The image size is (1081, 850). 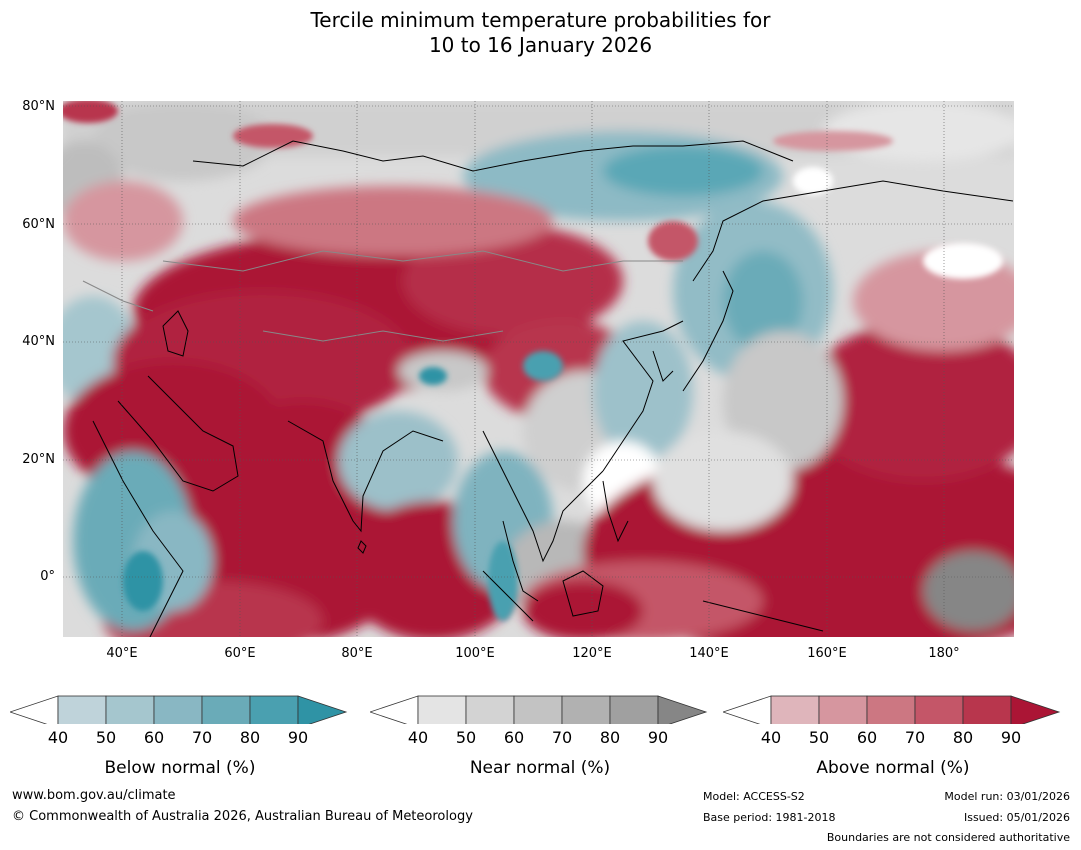 What do you see at coordinates (94, 795) in the screenshot?
I see `website-link: www.bom.gov.au/climate` at bounding box center [94, 795].